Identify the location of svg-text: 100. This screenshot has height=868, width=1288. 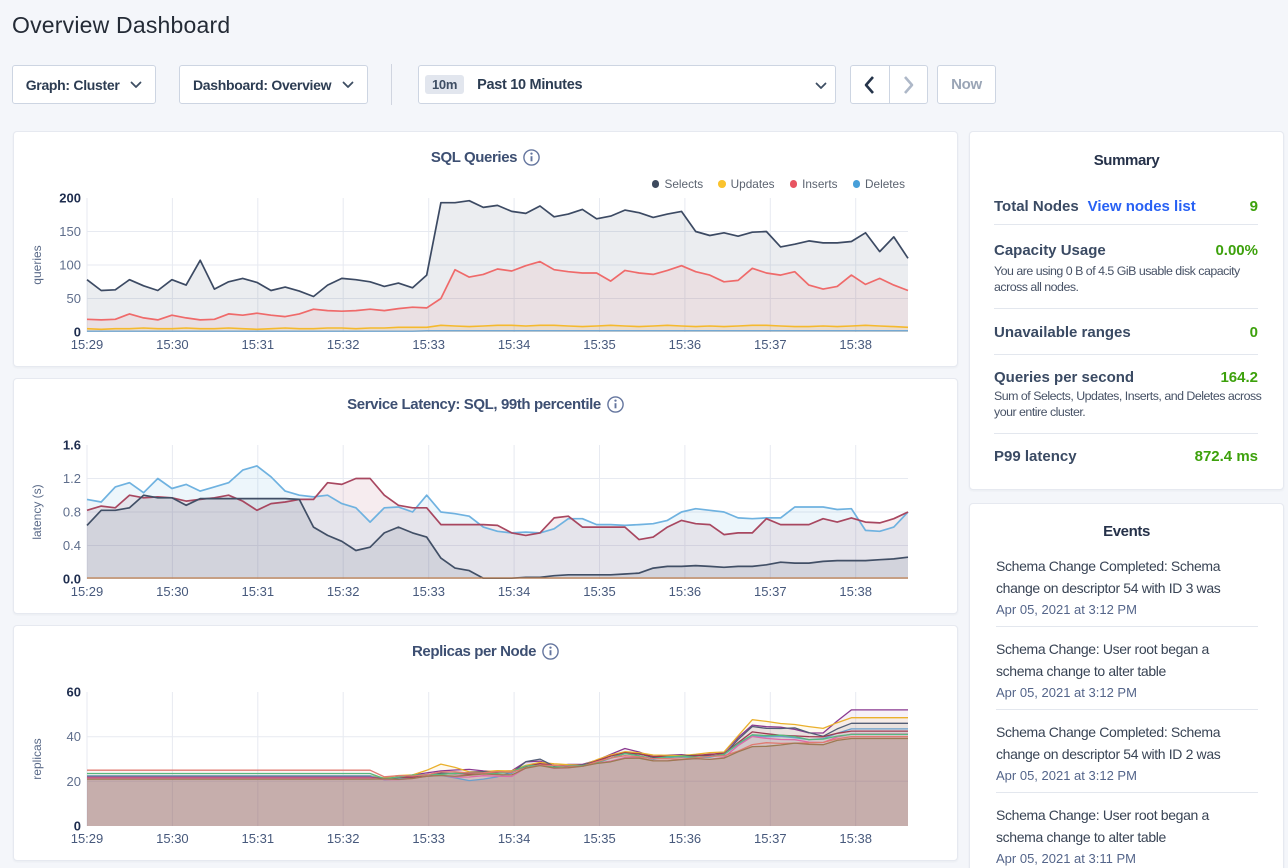
(70, 265).